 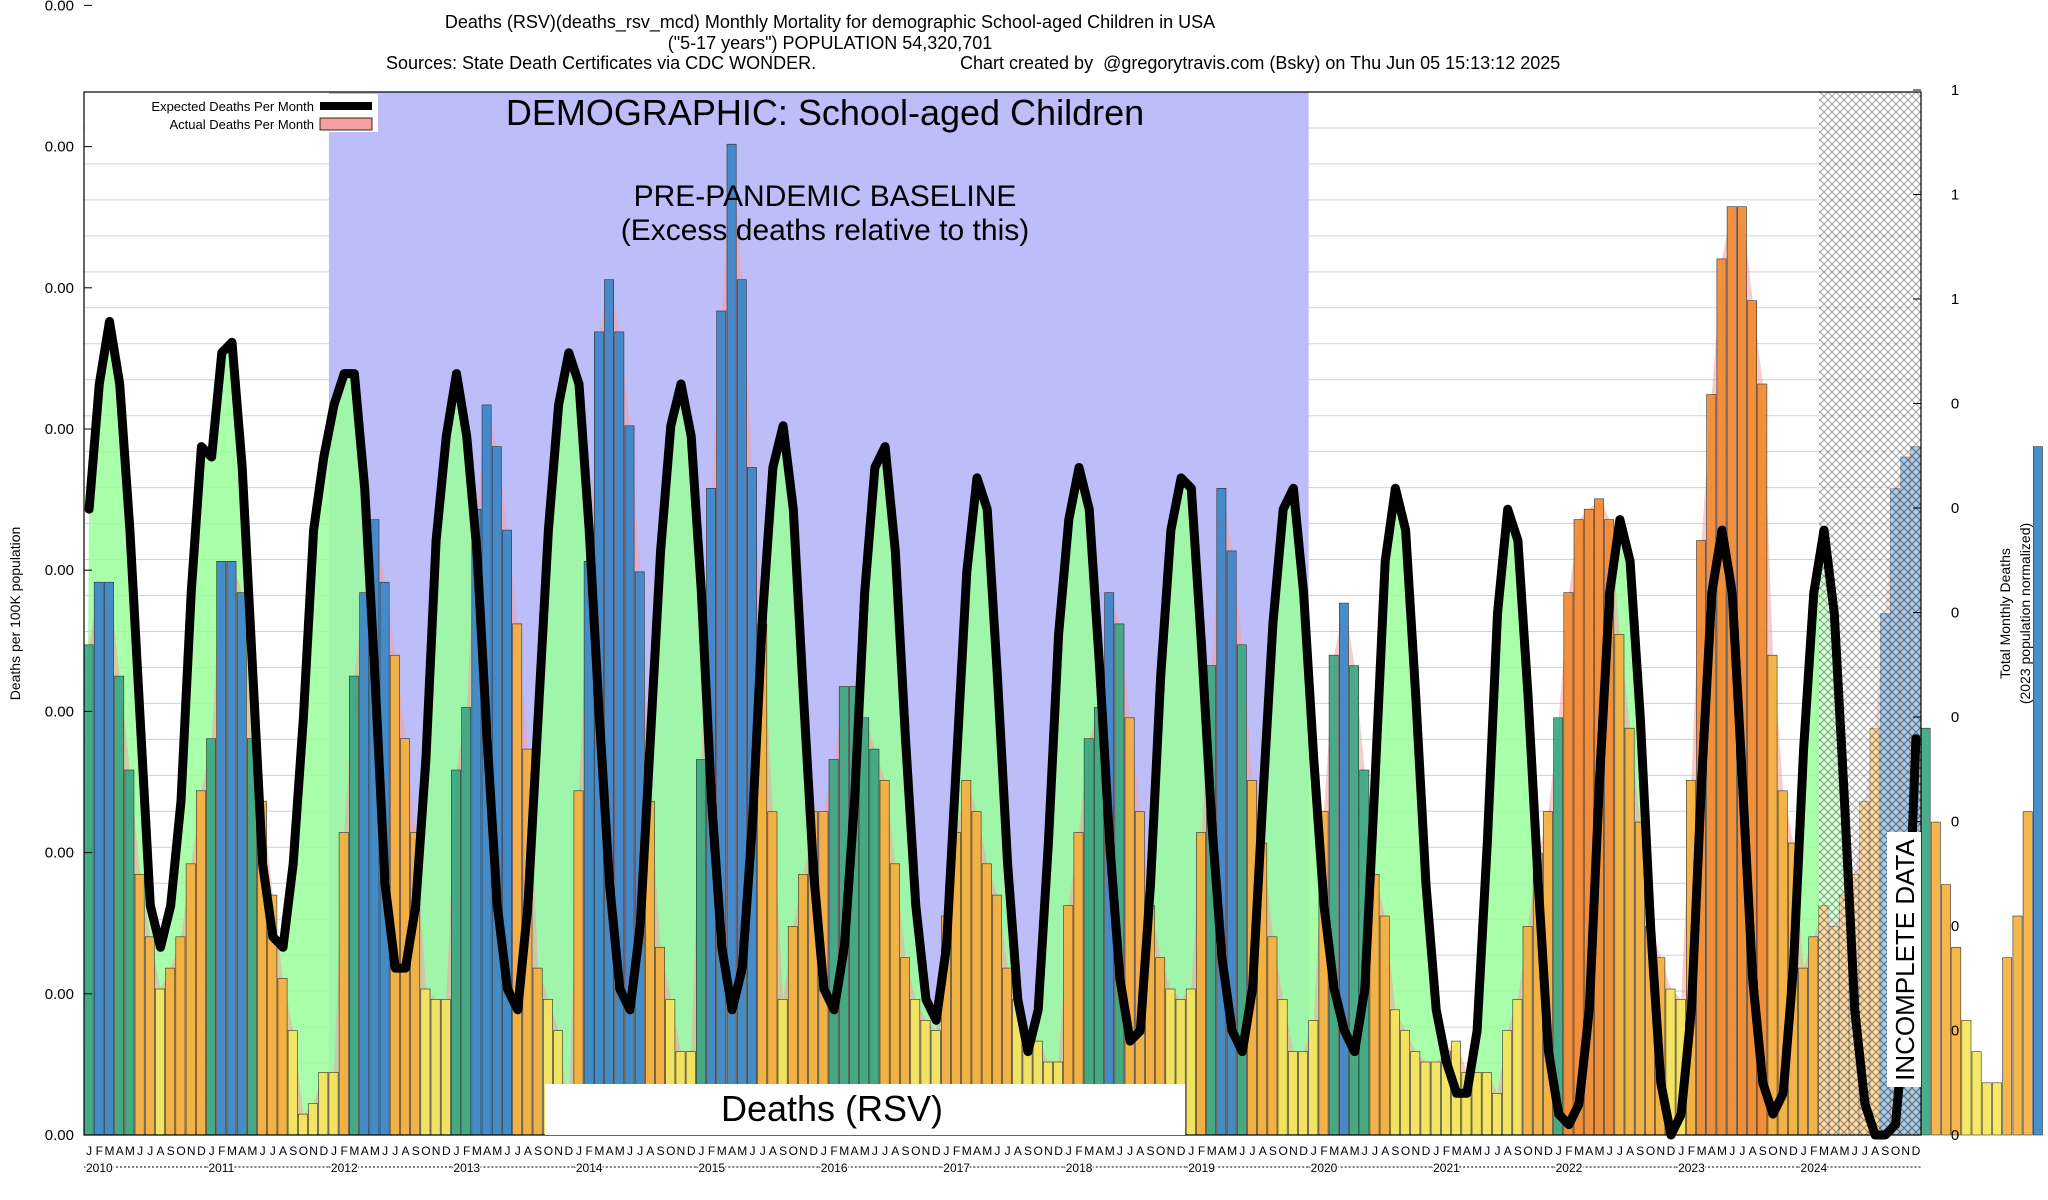 I want to click on incomplete-data-label: INCOMPLETE DATA, so click(x=1905, y=959).